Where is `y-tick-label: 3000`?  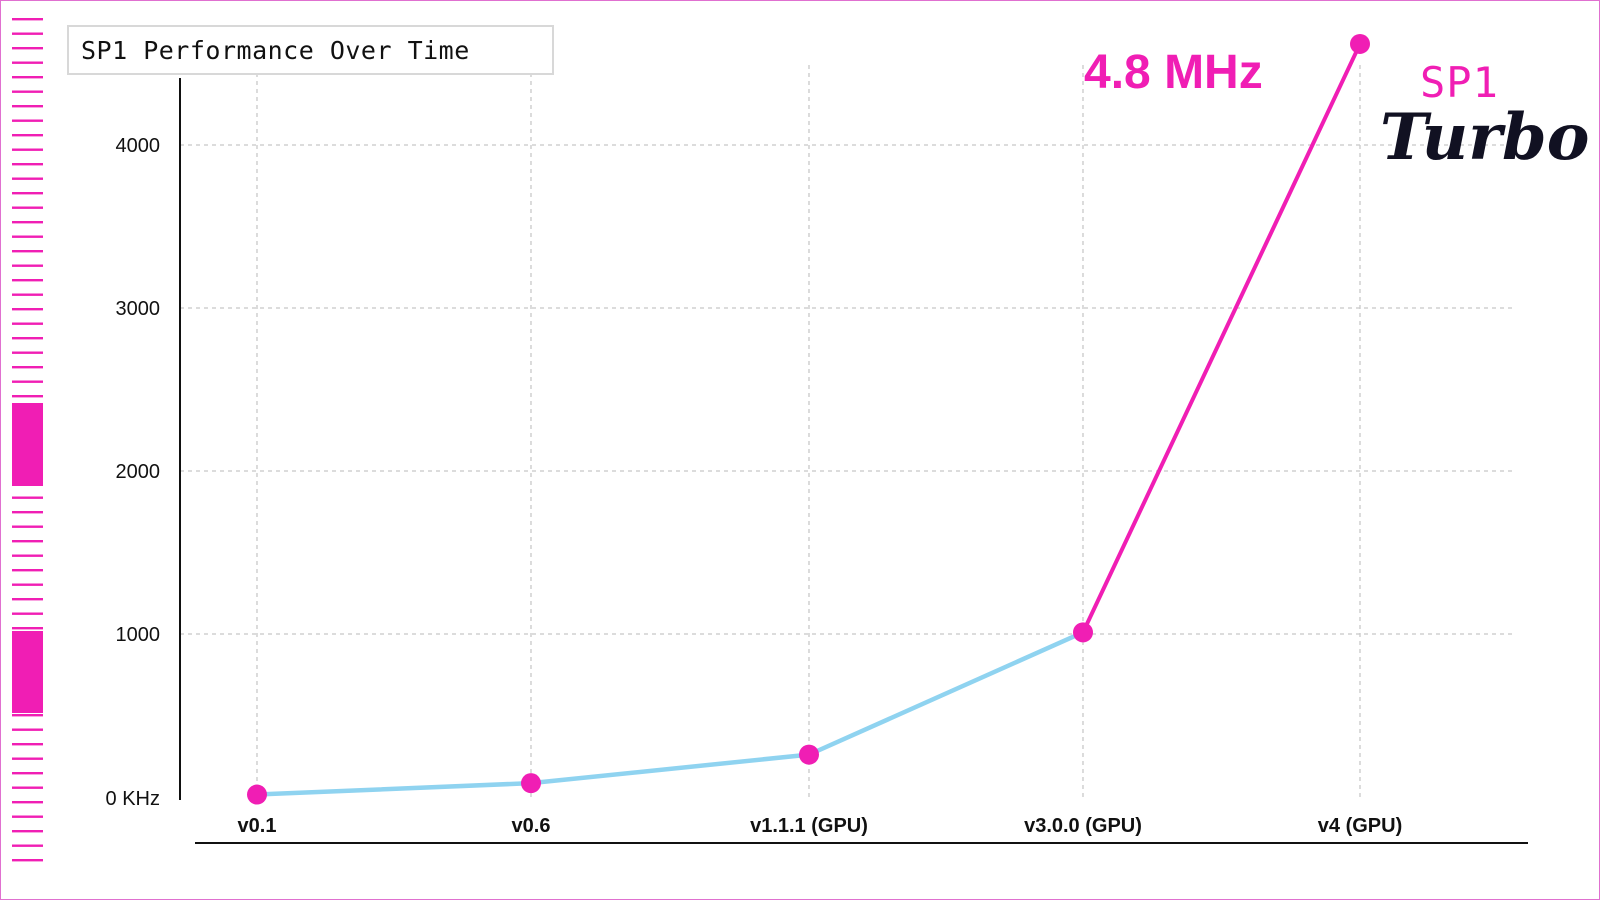 y-tick-label: 3000 is located at coordinates (138, 309).